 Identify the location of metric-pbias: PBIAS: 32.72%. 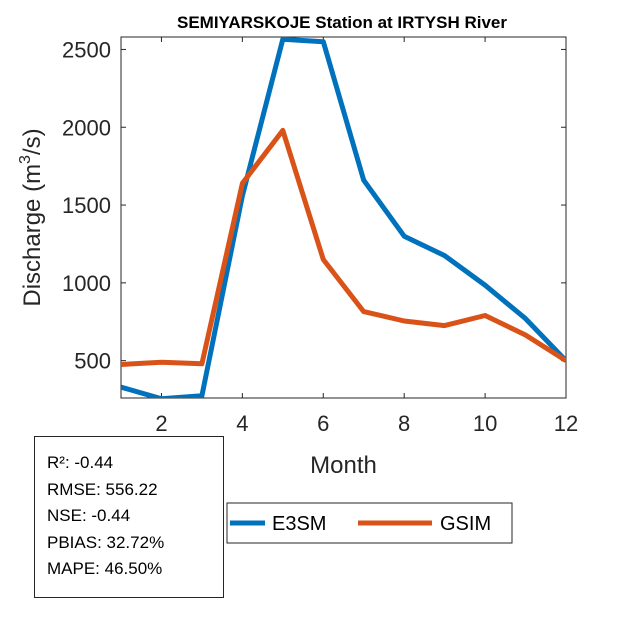
(106, 542).